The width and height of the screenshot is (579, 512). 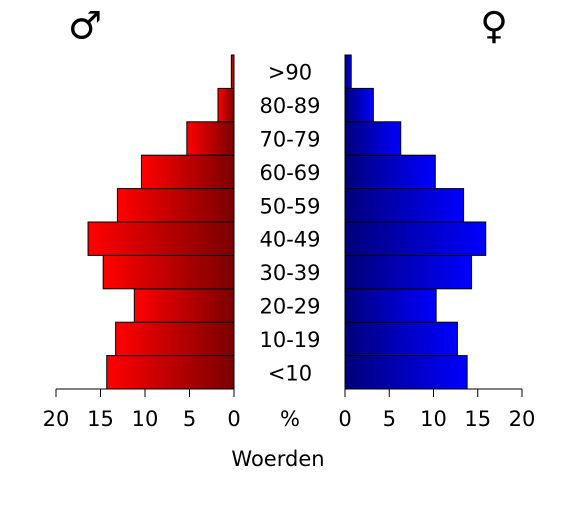 I want to click on x-axis-label: Woerden, so click(x=277, y=459).